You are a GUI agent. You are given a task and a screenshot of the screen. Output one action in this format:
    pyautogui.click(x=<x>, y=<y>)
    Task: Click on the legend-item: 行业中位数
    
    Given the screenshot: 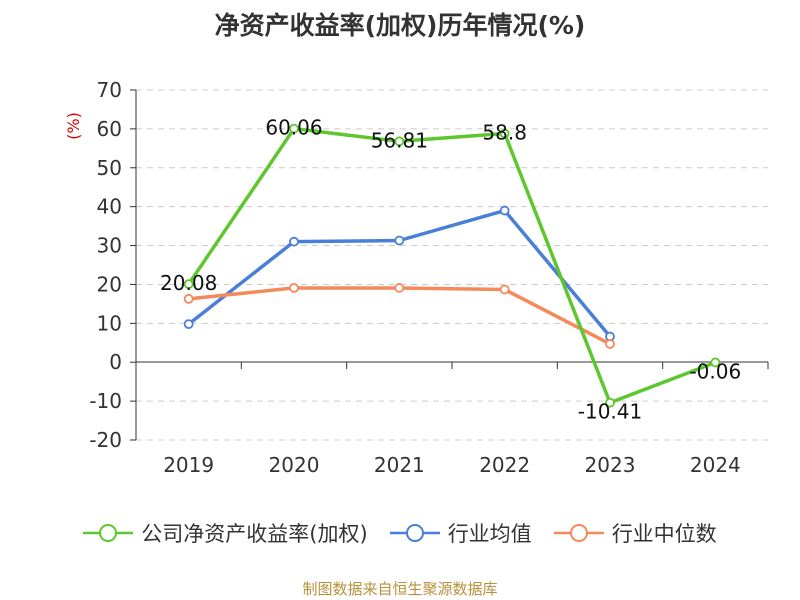 What is the action you would take?
    pyautogui.click(x=635, y=533)
    